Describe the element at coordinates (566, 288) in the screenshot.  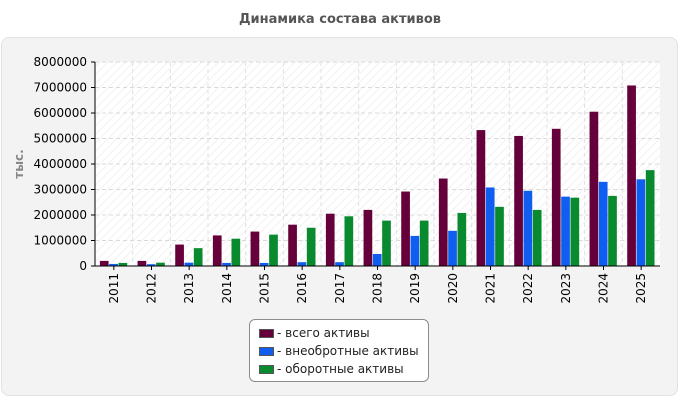
I see `x-tick-label: 2023` at that location.